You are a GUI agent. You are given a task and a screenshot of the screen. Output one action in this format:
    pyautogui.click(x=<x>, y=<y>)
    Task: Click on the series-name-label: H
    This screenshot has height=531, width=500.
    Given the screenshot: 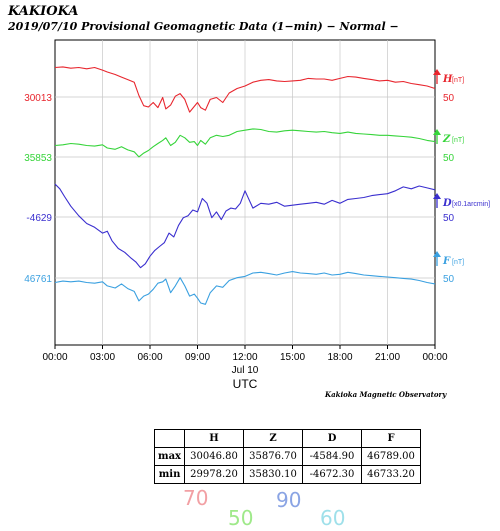 What is the action you would take?
    pyautogui.click(x=447, y=79)
    